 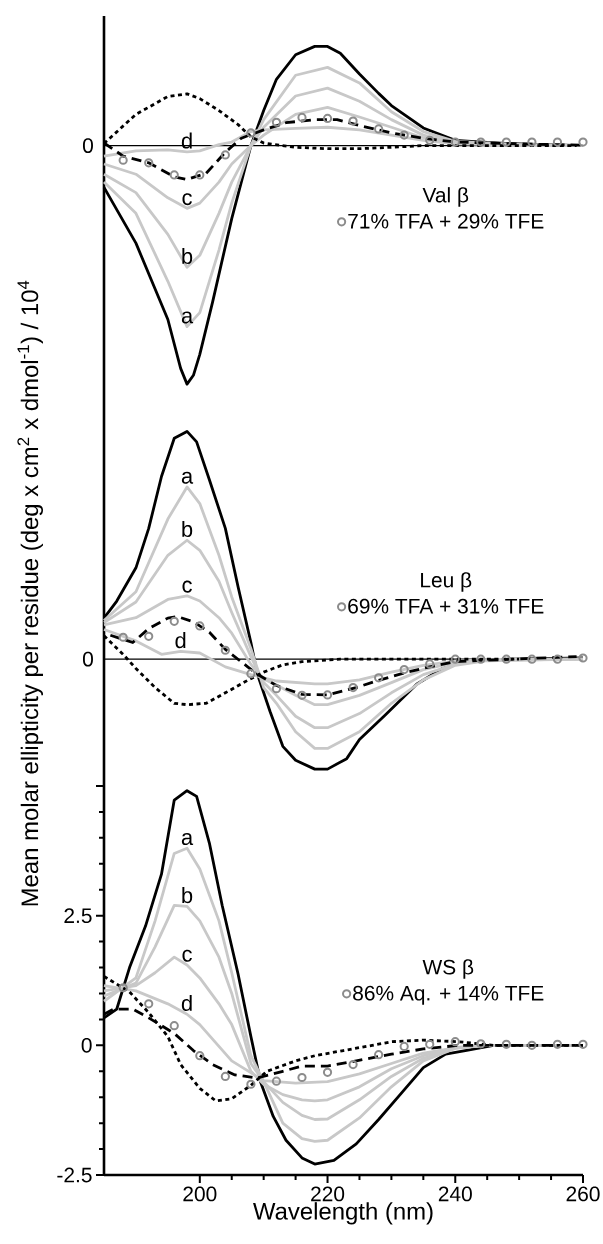 What do you see at coordinates (583, 1194) in the screenshot?
I see `x-tick-label: 260` at bounding box center [583, 1194].